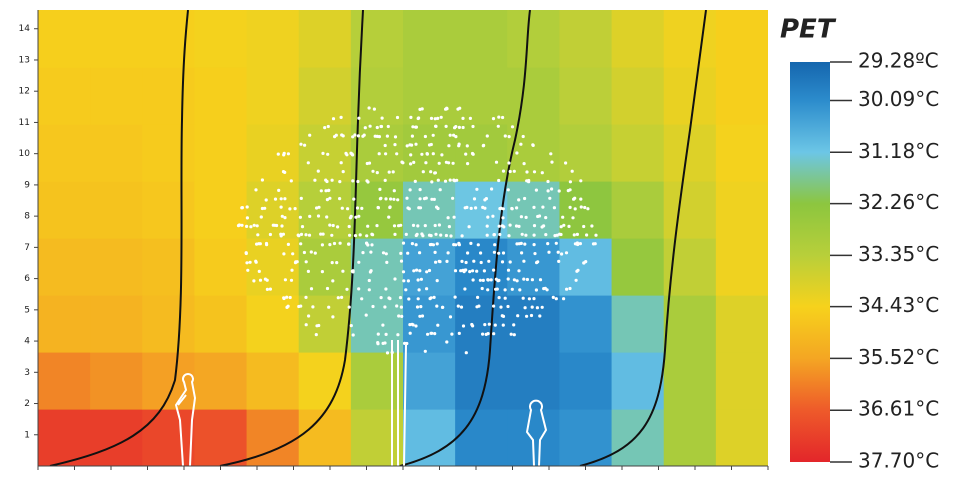 This screenshot has height=488, width=959. Describe the element at coordinates (643, 238) in the screenshot. I see `wind-contour` at that location.